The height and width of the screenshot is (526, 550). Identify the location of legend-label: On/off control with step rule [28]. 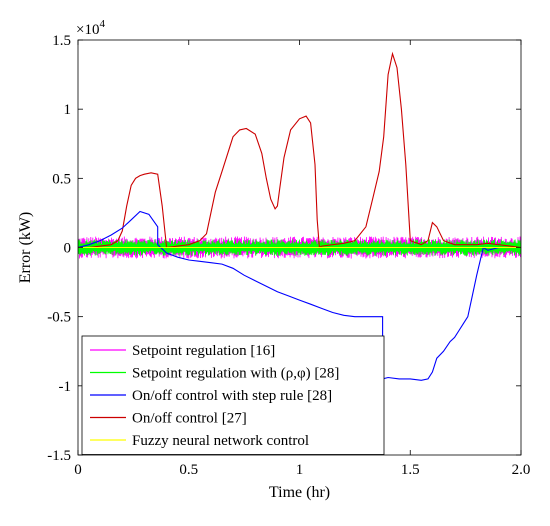
(232, 396).